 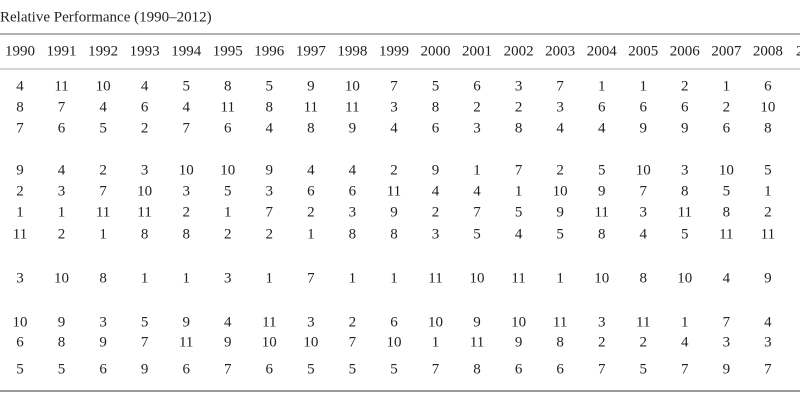 What do you see at coordinates (436, 51) in the screenshot?
I see `column-header: 2000` at bounding box center [436, 51].